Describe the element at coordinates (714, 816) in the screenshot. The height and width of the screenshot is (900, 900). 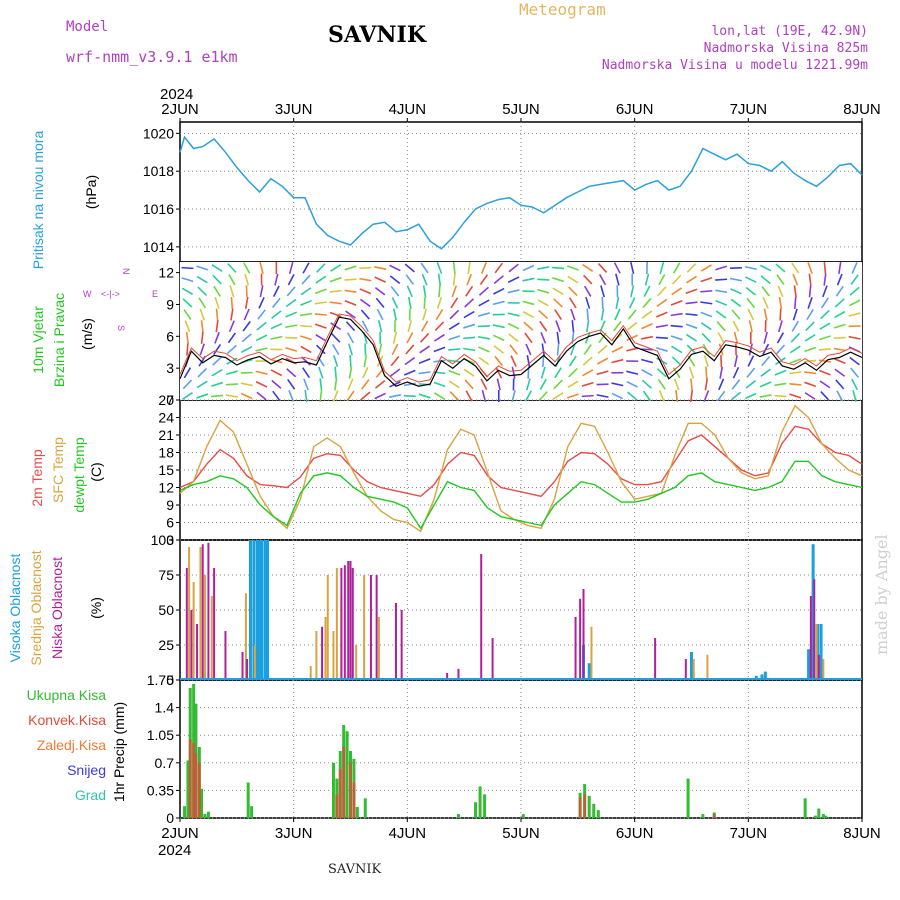
I see `convective-precip-bar` at that location.